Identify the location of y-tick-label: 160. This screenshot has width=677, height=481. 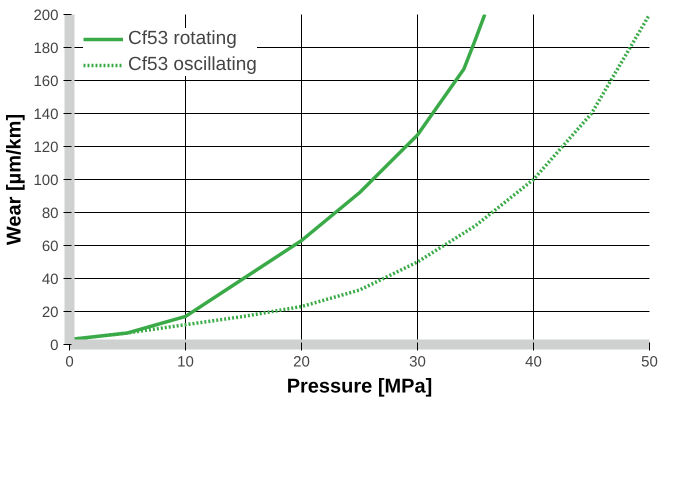
(46, 81).